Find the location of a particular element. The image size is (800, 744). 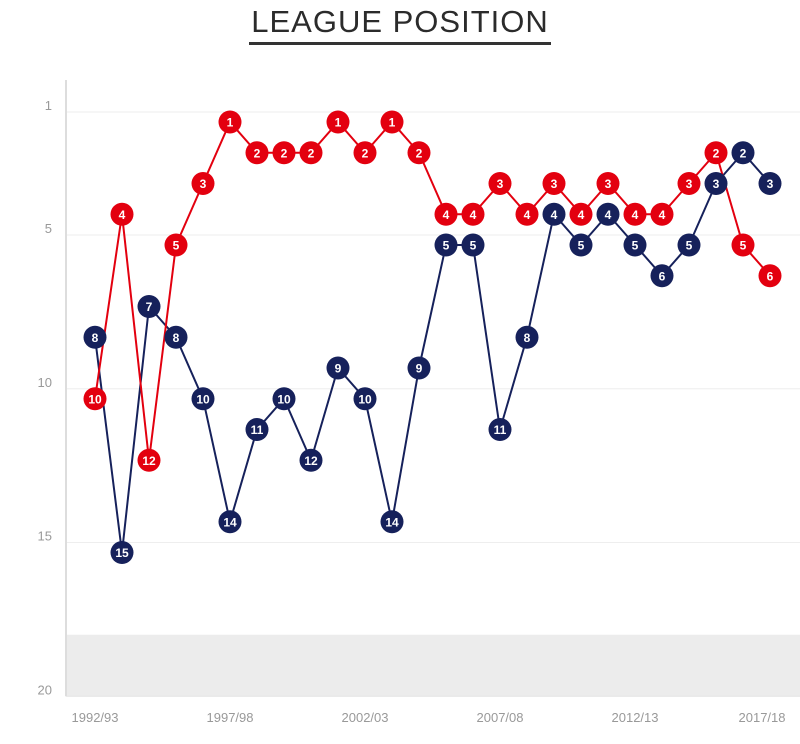

data-point-red: 1 is located at coordinates (392, 122).